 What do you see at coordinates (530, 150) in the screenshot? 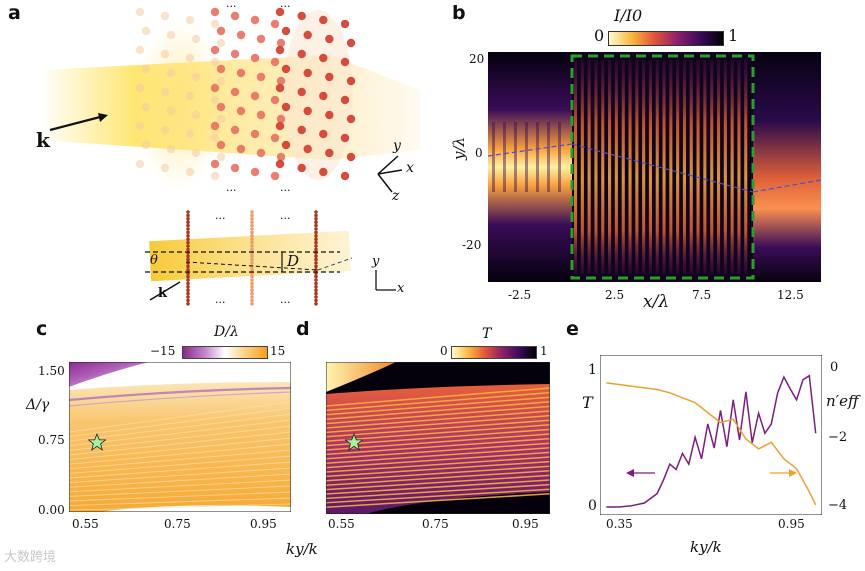
I see `panel-b-ray-in` at bounding box center [530, 150].